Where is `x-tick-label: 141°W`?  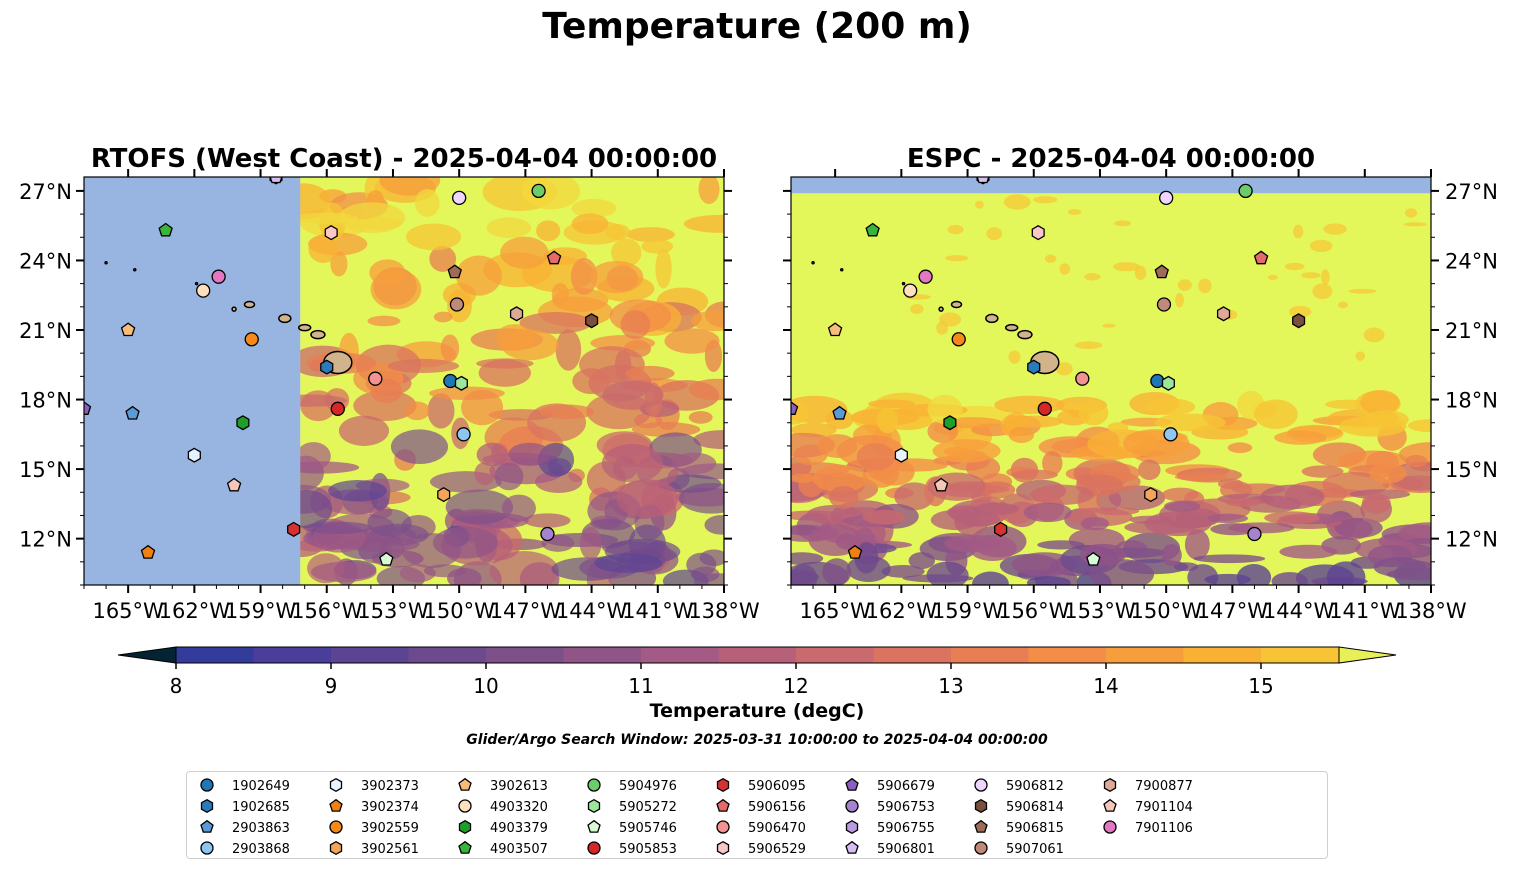 x-tick-label: 141°W is located at coordinates (658, 611).